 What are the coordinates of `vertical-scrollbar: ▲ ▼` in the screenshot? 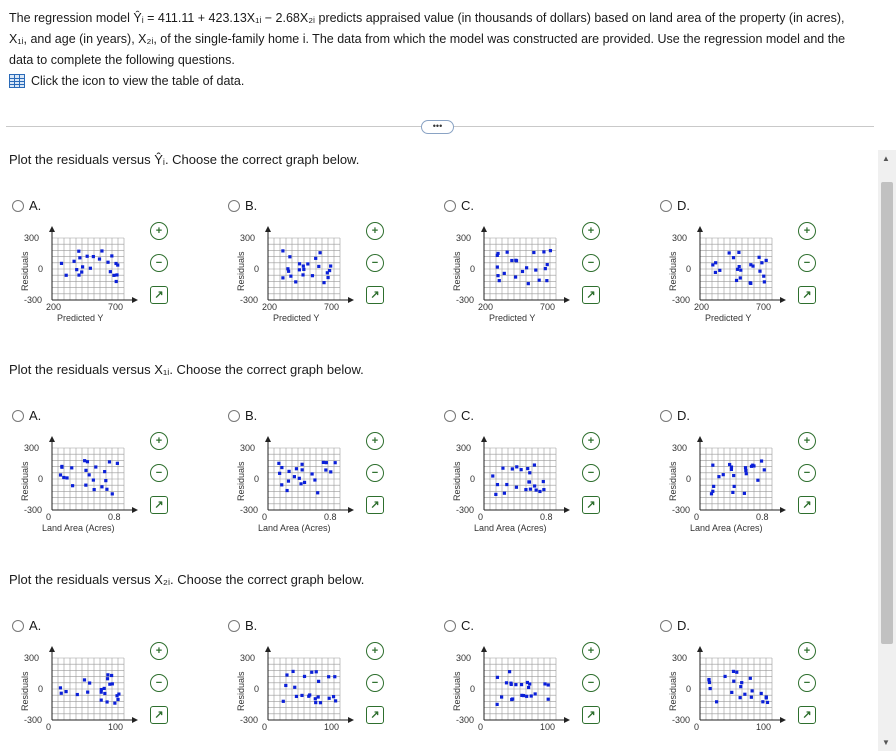 It's located at (887, 450).